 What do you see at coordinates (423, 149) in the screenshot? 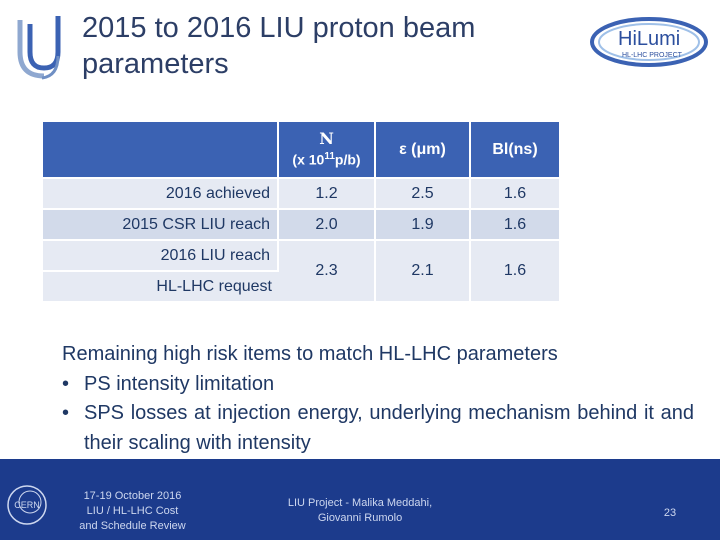
I see `header-eps: ε (μm)` at bounding box center [423, 149].